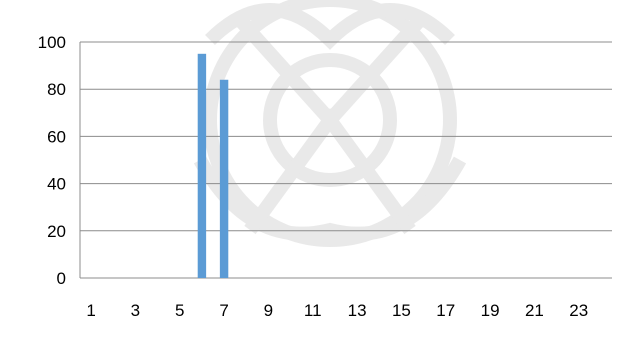 The image size is (635, 338). What do you see at coordinates (52, 160) in the screenshot?
I see `y-tick-labels: 0 20 40 60 80 100` at bounding box center [52, 160].